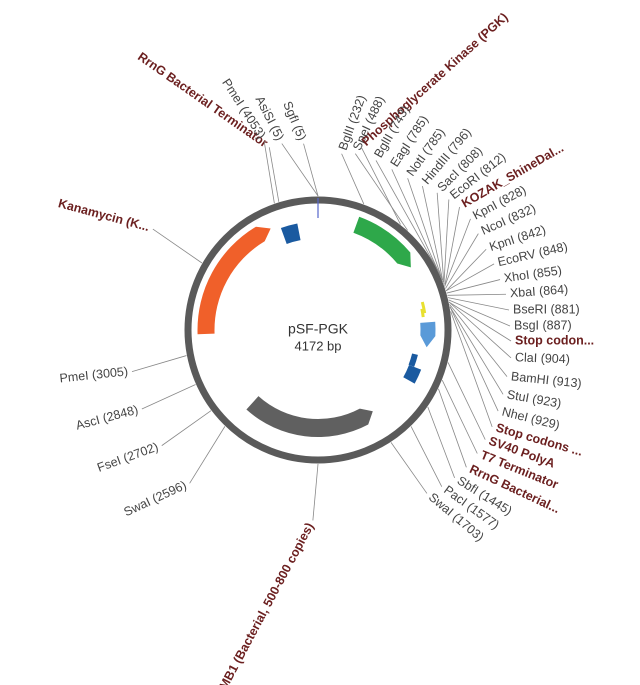 The height and width of the screenshot is (685, 640). Describe the element at coordinates (546, 309) in the screenshot. I see `site-label: BseRI (881)` at that location.